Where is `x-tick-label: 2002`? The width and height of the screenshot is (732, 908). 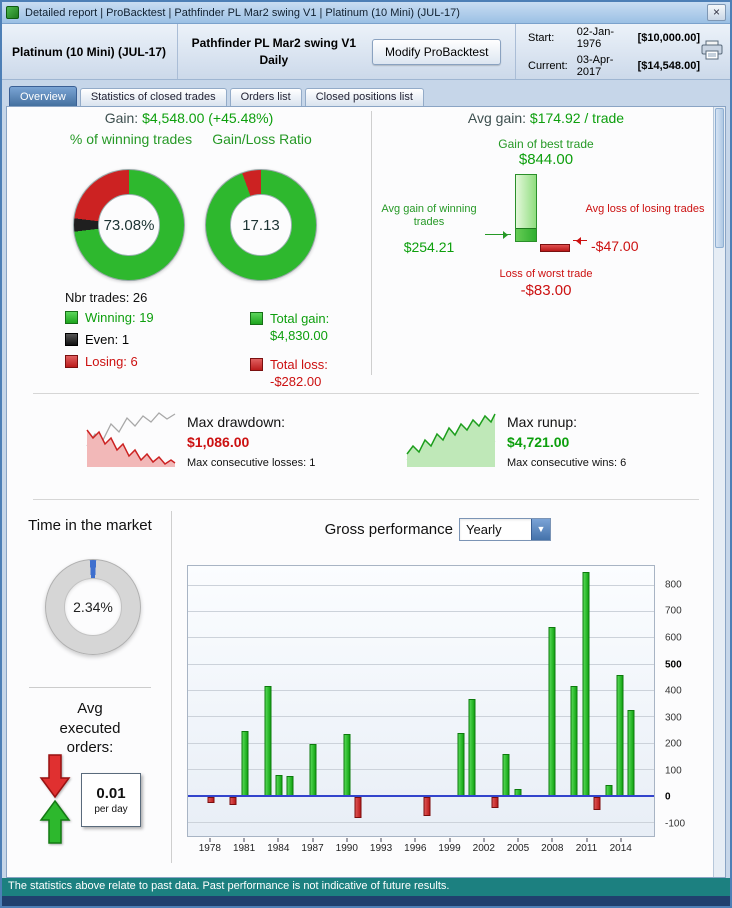
x-tick-label: 2002 is located at coordinates (483, 848).